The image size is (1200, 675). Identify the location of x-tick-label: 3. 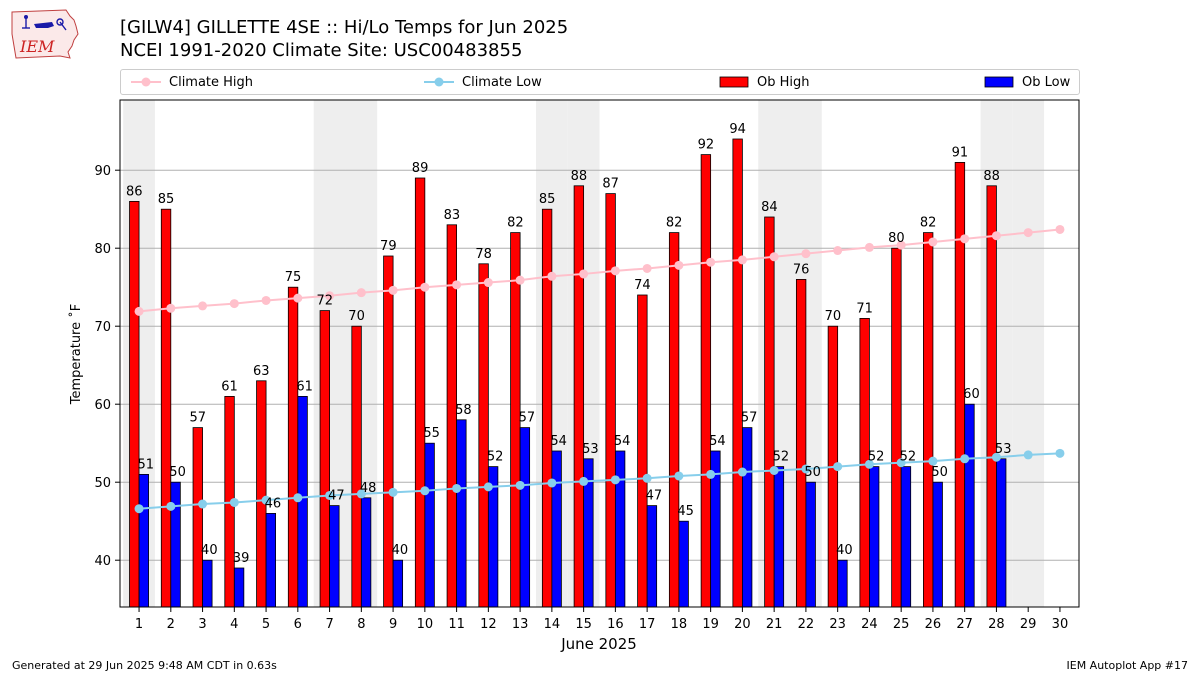
(202, 624).